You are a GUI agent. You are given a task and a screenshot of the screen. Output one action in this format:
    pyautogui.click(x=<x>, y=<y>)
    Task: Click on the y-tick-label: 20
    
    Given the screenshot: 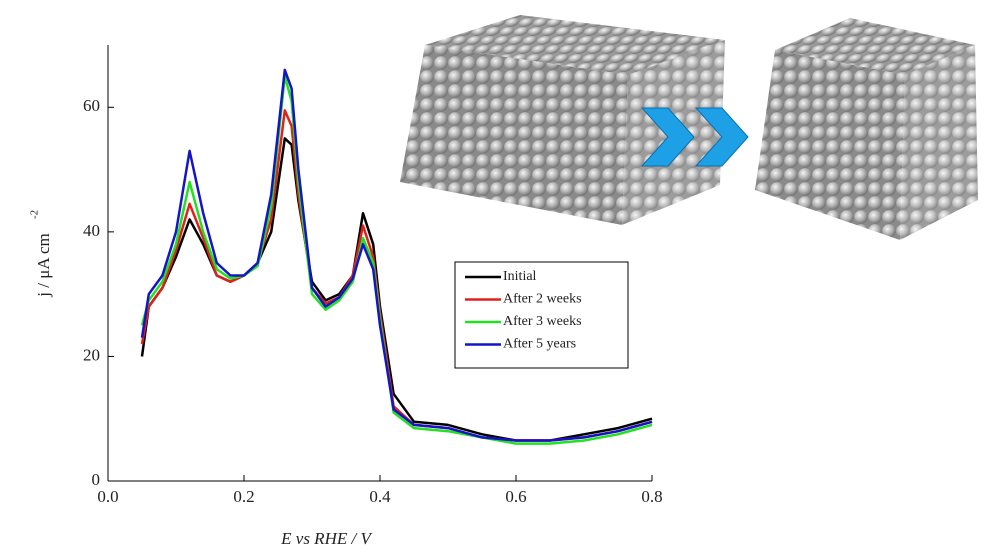 What is the action you would take?
    pyautogui.click(x=91, y=354)
    